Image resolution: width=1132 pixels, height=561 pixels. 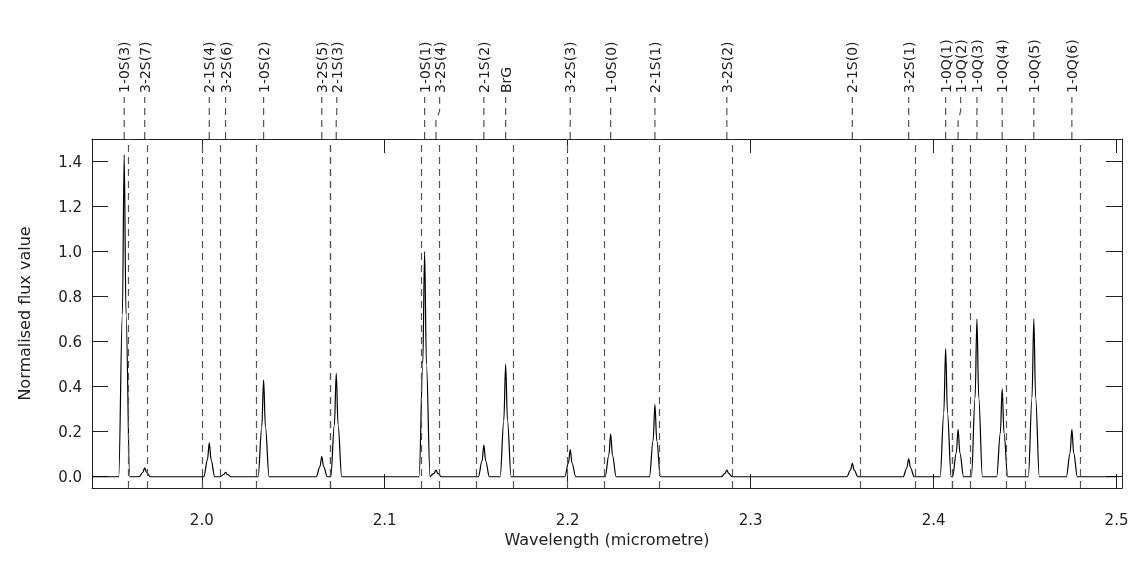 What do you see at coordinates (908, 67) in the screenshot?
I see `ref-line-label: 3-2S(1)` at bounding box center [908, 67].